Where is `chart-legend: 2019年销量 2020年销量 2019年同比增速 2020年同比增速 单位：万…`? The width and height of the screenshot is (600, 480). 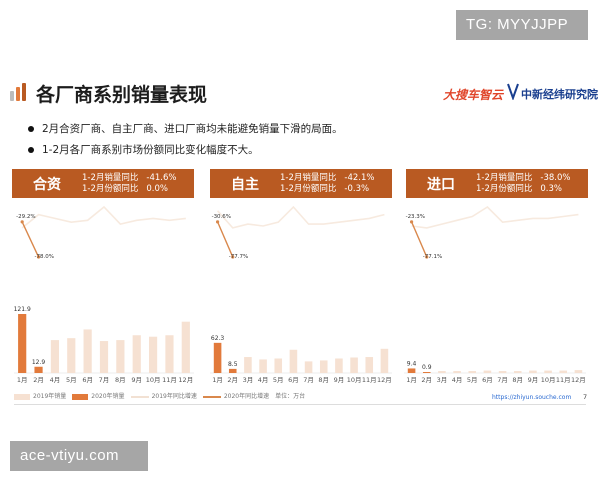 chart-legend: 2019年销量 2020年销量 2019年同比增速 2020年同比增速 单位：万… is located at coordinates (159, 395).